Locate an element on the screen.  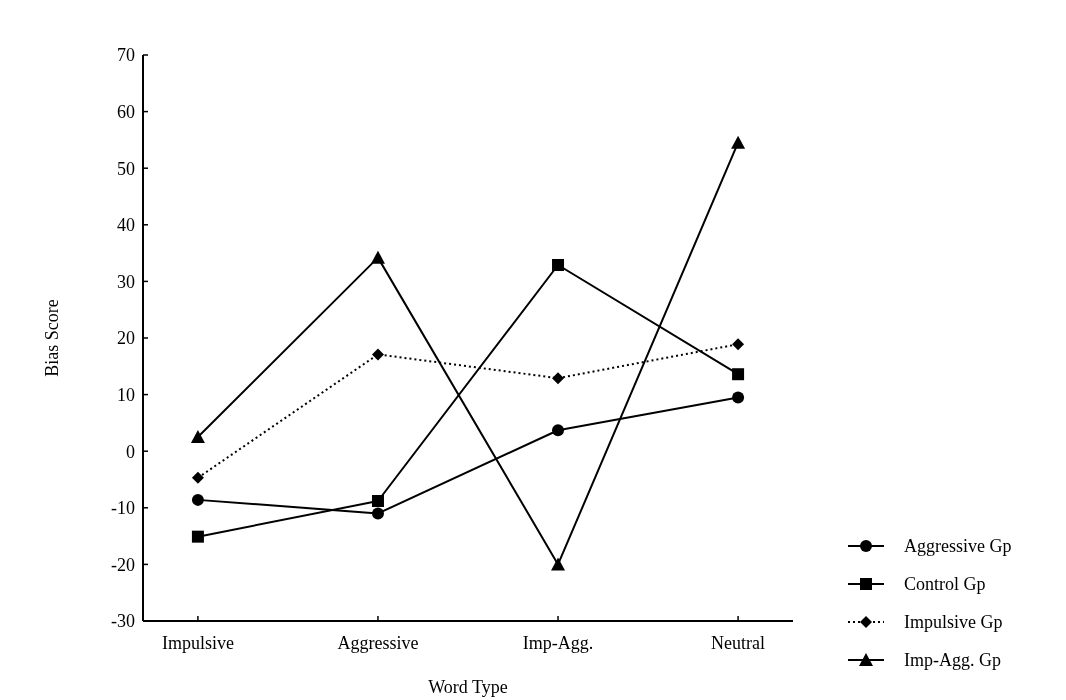
x-tick-label: Impulsive is located at coordinates (197, 643).